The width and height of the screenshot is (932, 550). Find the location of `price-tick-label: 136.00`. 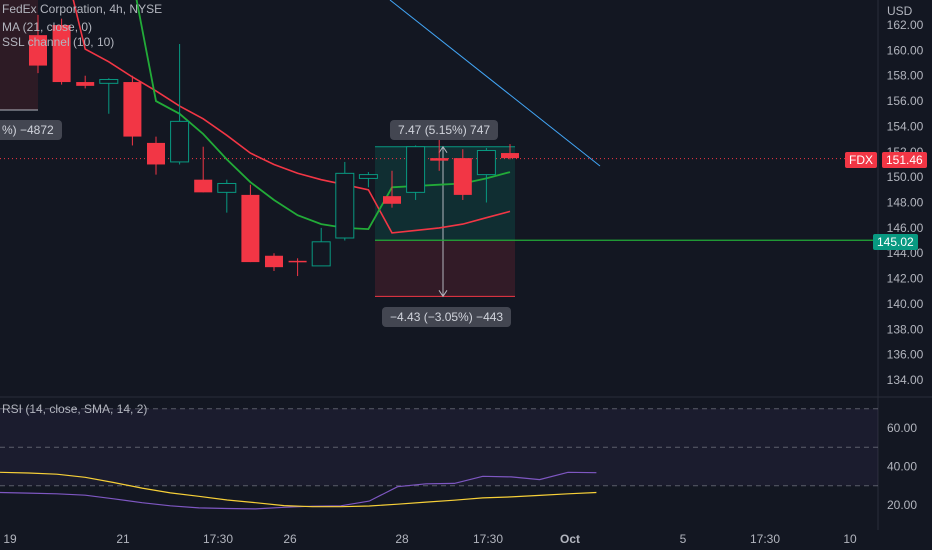

price-tick-label: 136.00 is located at coordinates (905, 355).